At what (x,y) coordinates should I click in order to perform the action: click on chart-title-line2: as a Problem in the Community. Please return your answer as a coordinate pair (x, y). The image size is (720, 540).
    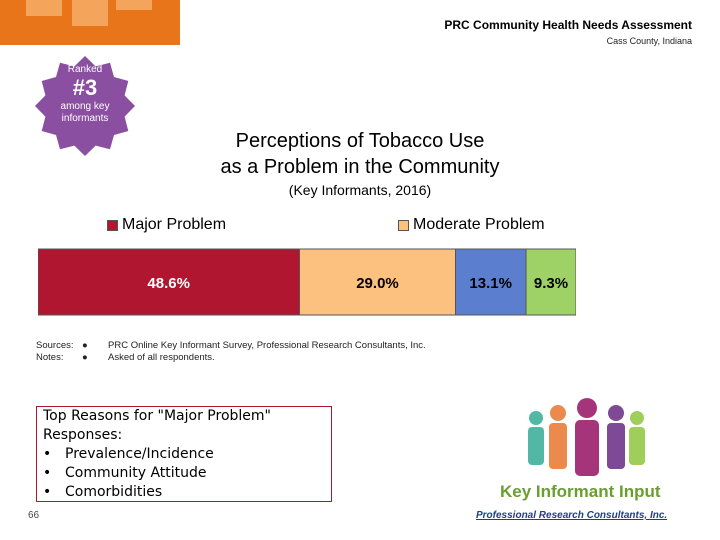
    Looking at the image, I should click on (360, 167).